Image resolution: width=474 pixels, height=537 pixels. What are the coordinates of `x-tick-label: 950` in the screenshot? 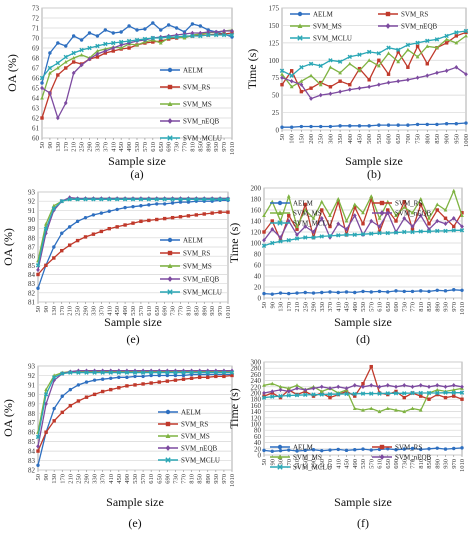 It's located at (456, 139).